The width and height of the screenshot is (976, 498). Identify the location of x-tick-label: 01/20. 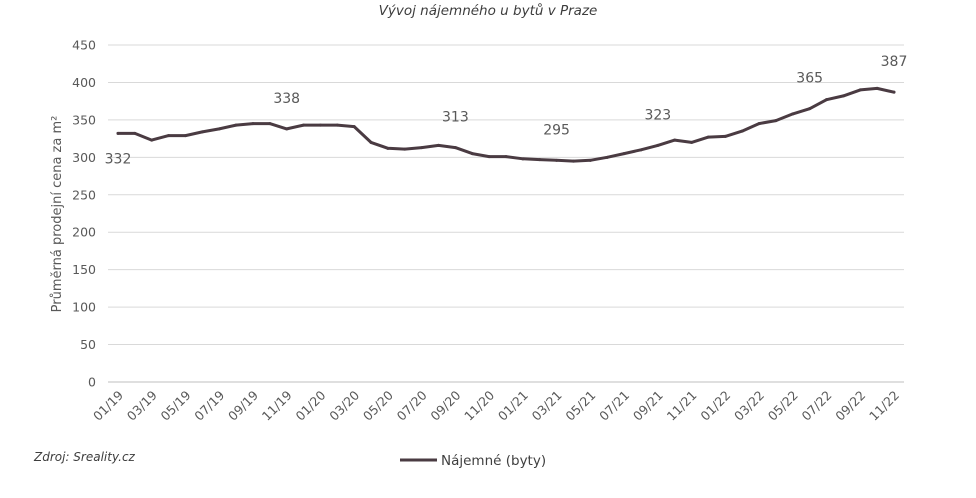
(310, 405).